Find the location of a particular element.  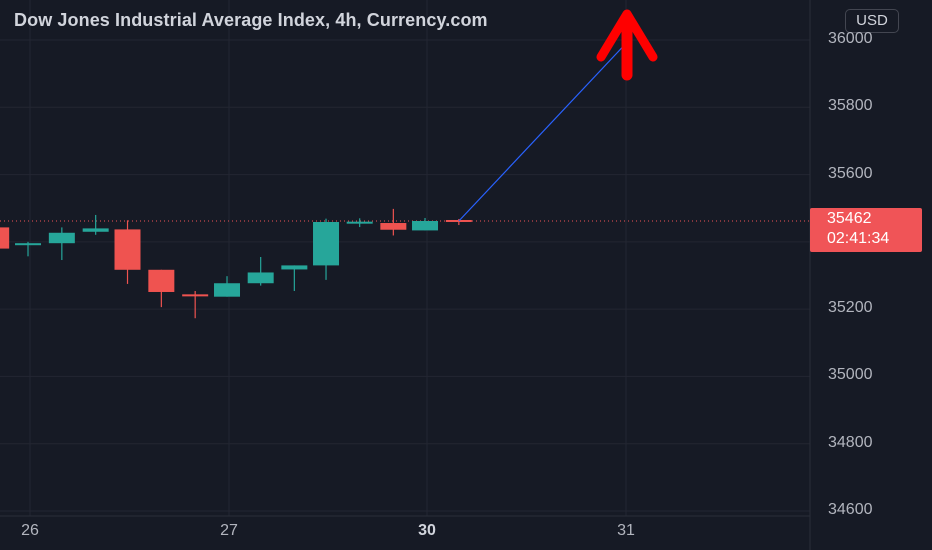

time-tick-label: 27 is located at coordinates (229, 530).